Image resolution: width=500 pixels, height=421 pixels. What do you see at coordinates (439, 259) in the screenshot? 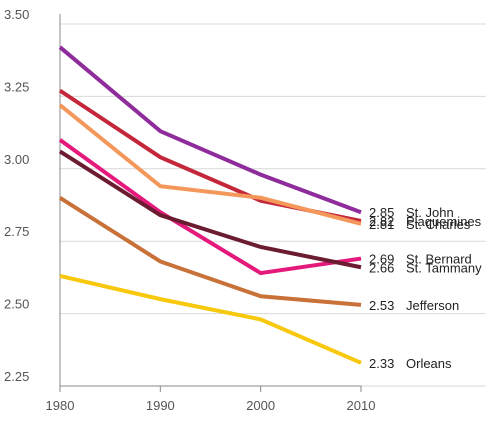
I see `series-name-label: St. Bernard` at bounding box center [439, 259].